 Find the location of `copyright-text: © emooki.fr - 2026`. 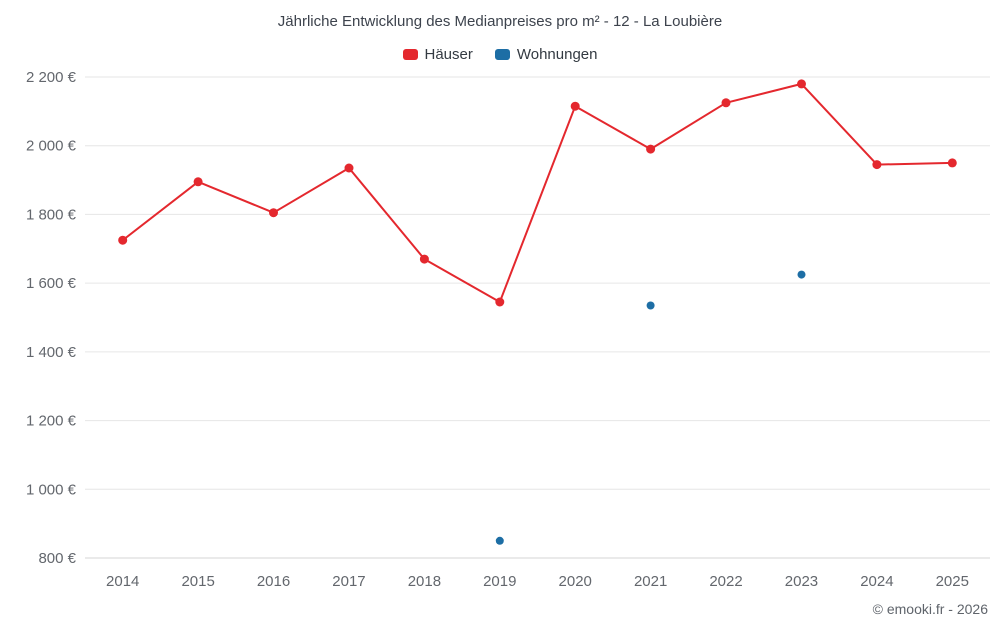

copyright-text: © emooki.fr - 2026 is located at coordinates (930, 609).